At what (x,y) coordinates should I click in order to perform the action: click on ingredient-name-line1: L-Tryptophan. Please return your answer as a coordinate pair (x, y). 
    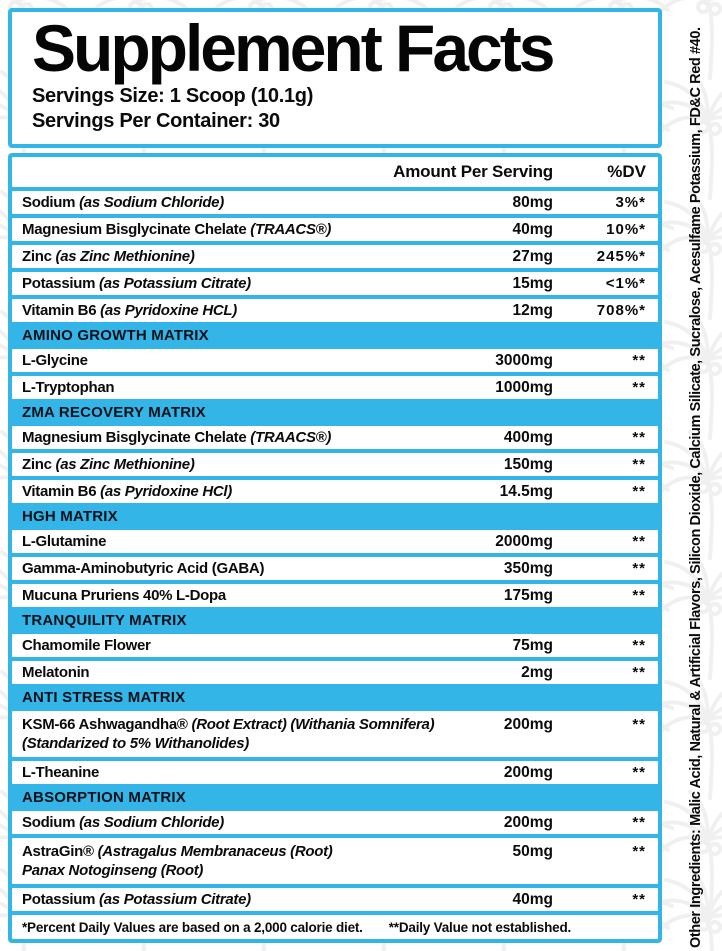
    Looking at the image, I should click on (230, 387).